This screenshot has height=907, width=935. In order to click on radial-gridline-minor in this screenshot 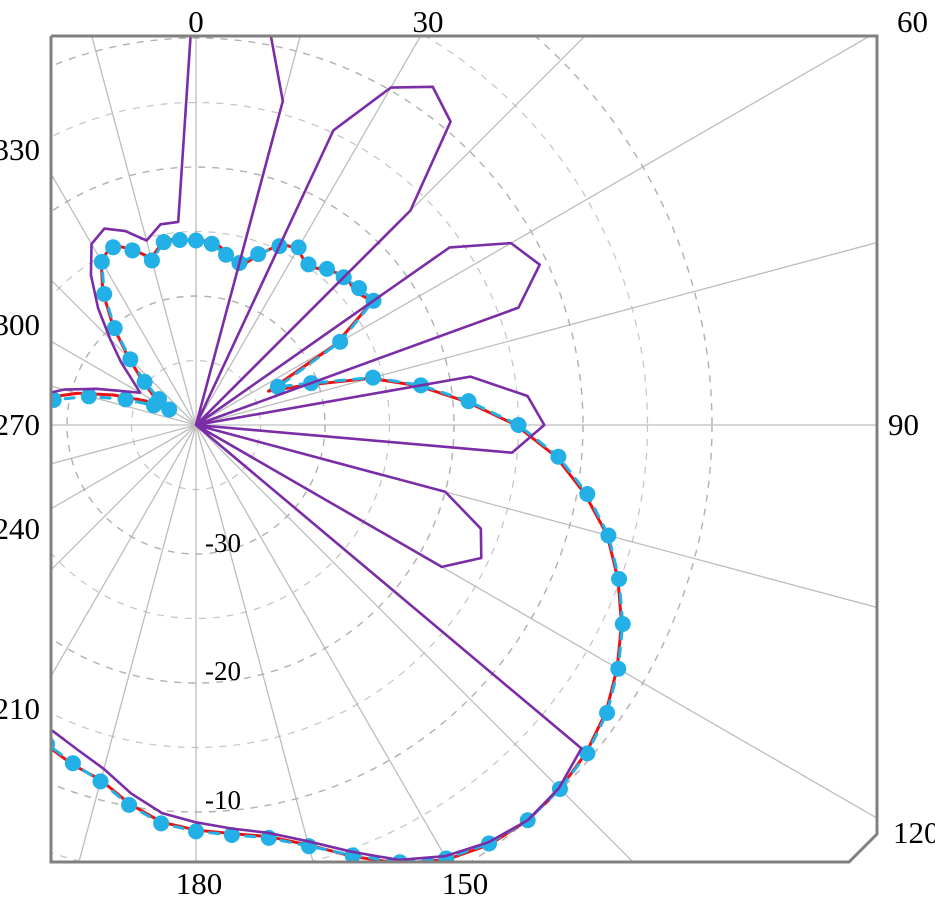, I will do `click(196, 425)`.